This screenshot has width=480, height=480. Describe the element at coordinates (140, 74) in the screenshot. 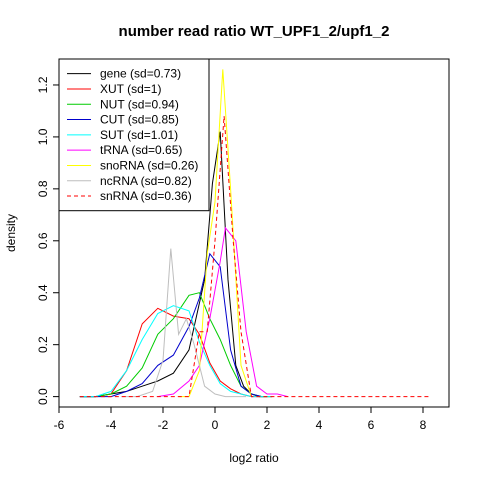

I see `legend-item-label: gene (sd=0.73)` at that location.